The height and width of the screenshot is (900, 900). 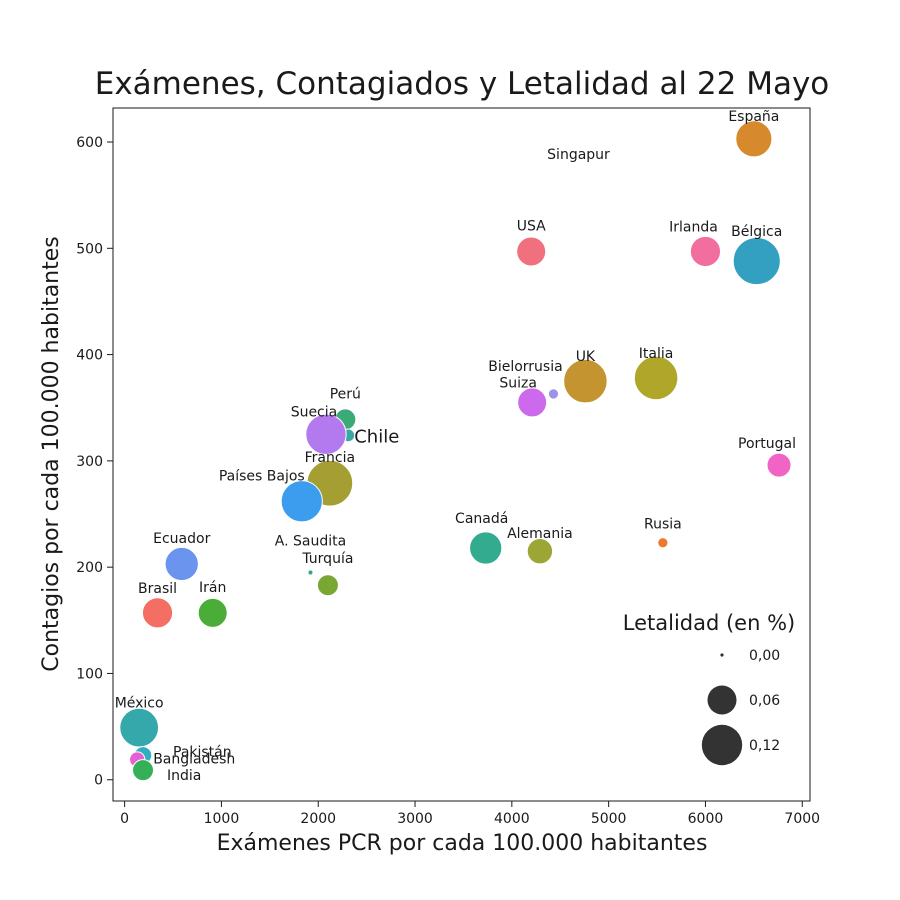 What do you see at coordinates (705, 251) in the screenshot?
I see `point-irlanda` at bounding box center [705, 251].